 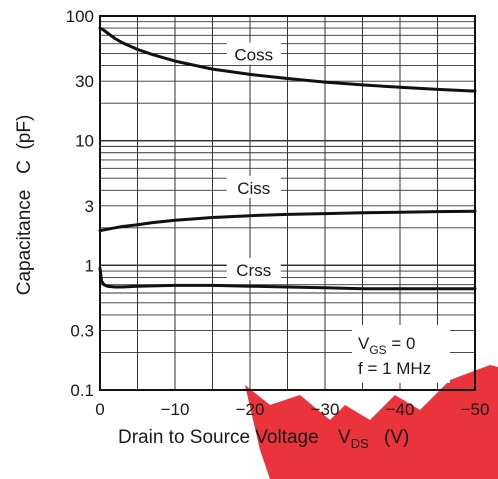 I want to click on y-tick-label: 0.3, so click(x=82, y=331).